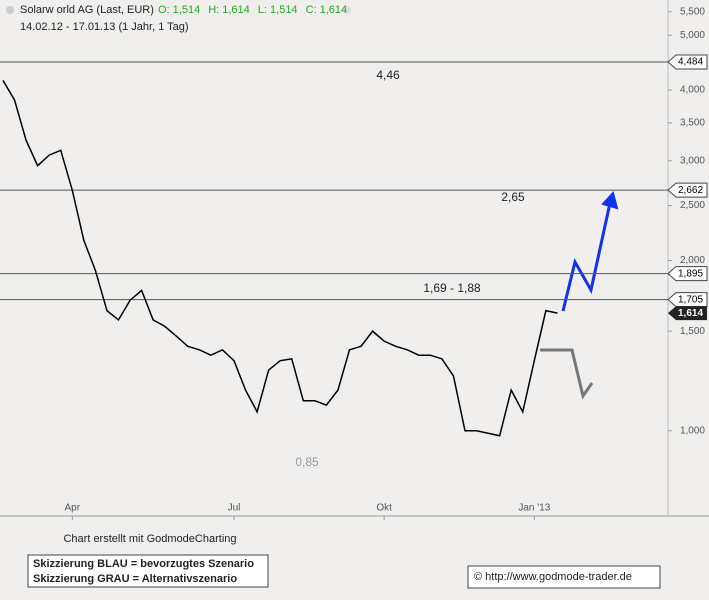  I want to click on annotation: 2,65, so click(513, 197).